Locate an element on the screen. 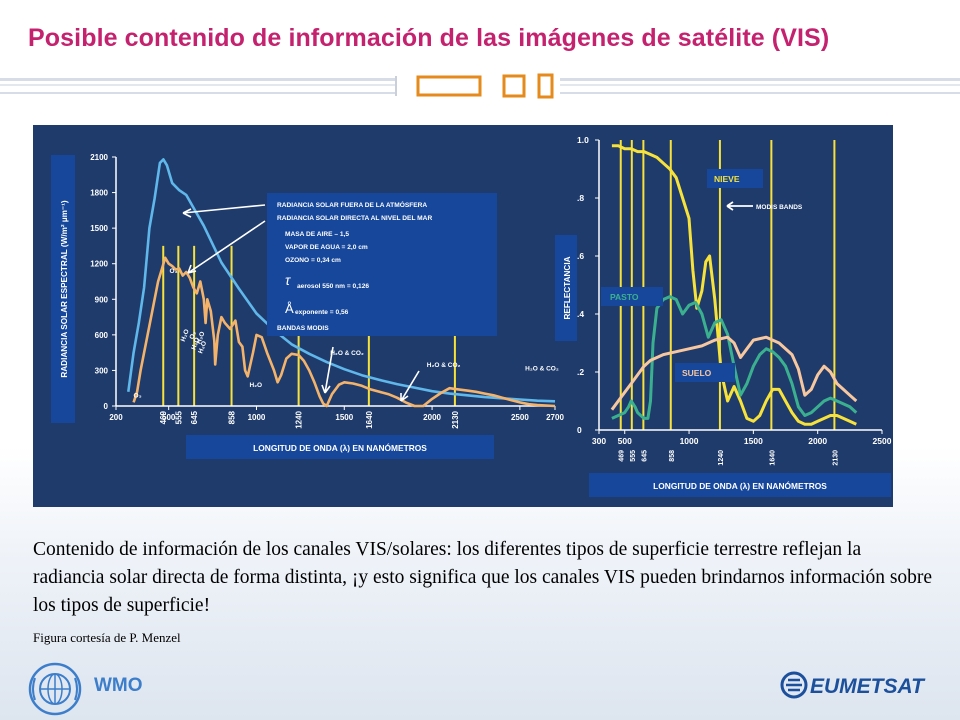 The height and width of the screenshot is (720, 960). label-box-soil is located at coordinates (705, 372).